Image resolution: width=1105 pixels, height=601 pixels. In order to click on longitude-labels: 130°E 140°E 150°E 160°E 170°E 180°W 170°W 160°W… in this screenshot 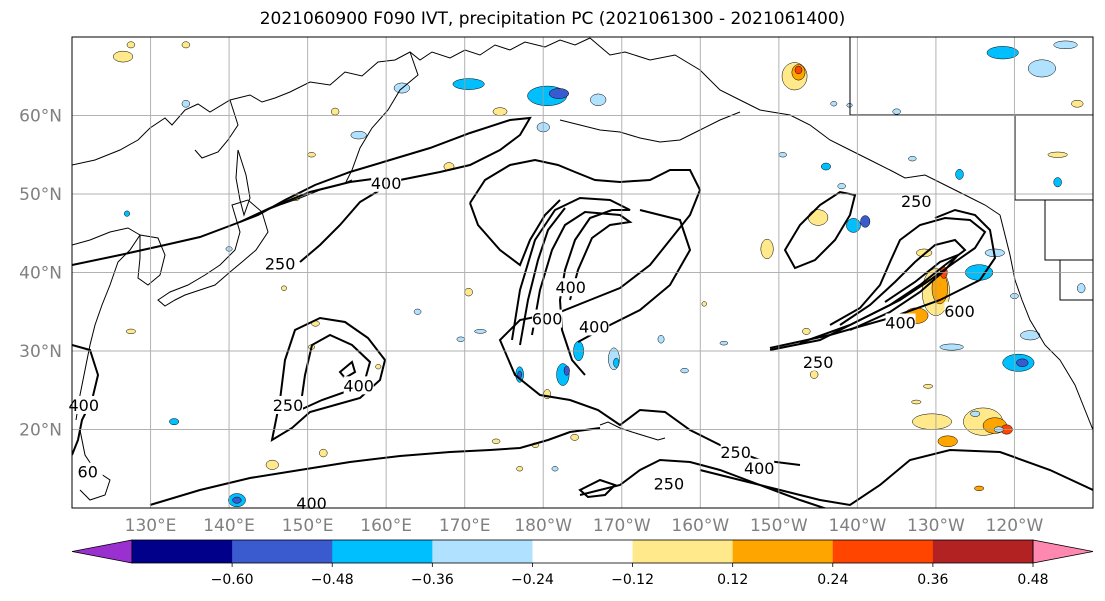, I will do `click(584, 526)`.